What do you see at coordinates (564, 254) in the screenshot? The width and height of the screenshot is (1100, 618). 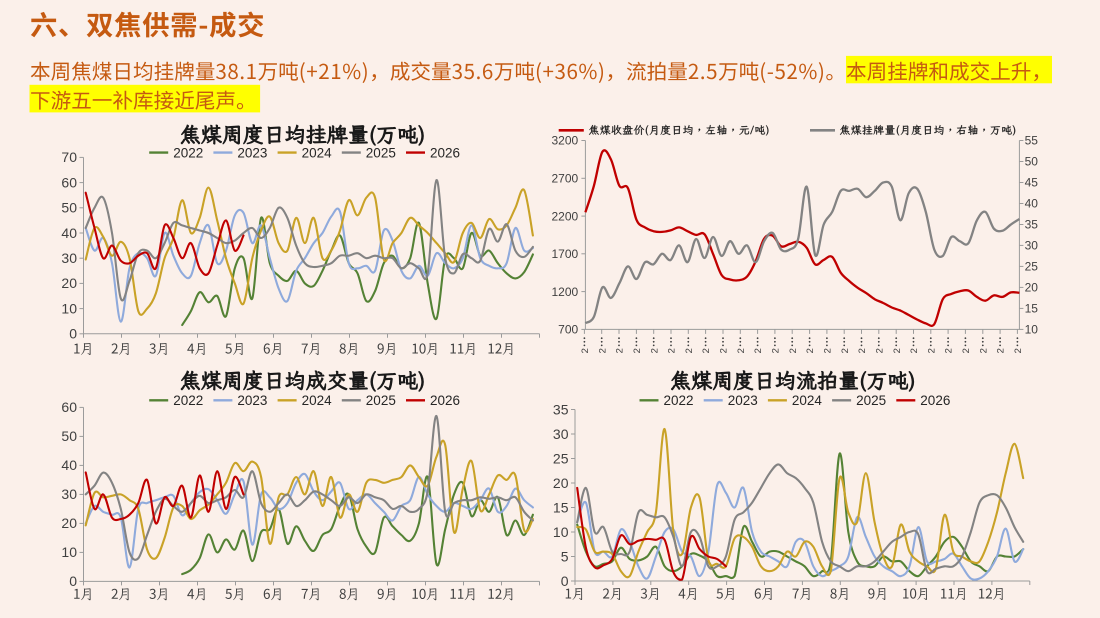 I see `svg-text: 1700` at bounding box center [564, 254].